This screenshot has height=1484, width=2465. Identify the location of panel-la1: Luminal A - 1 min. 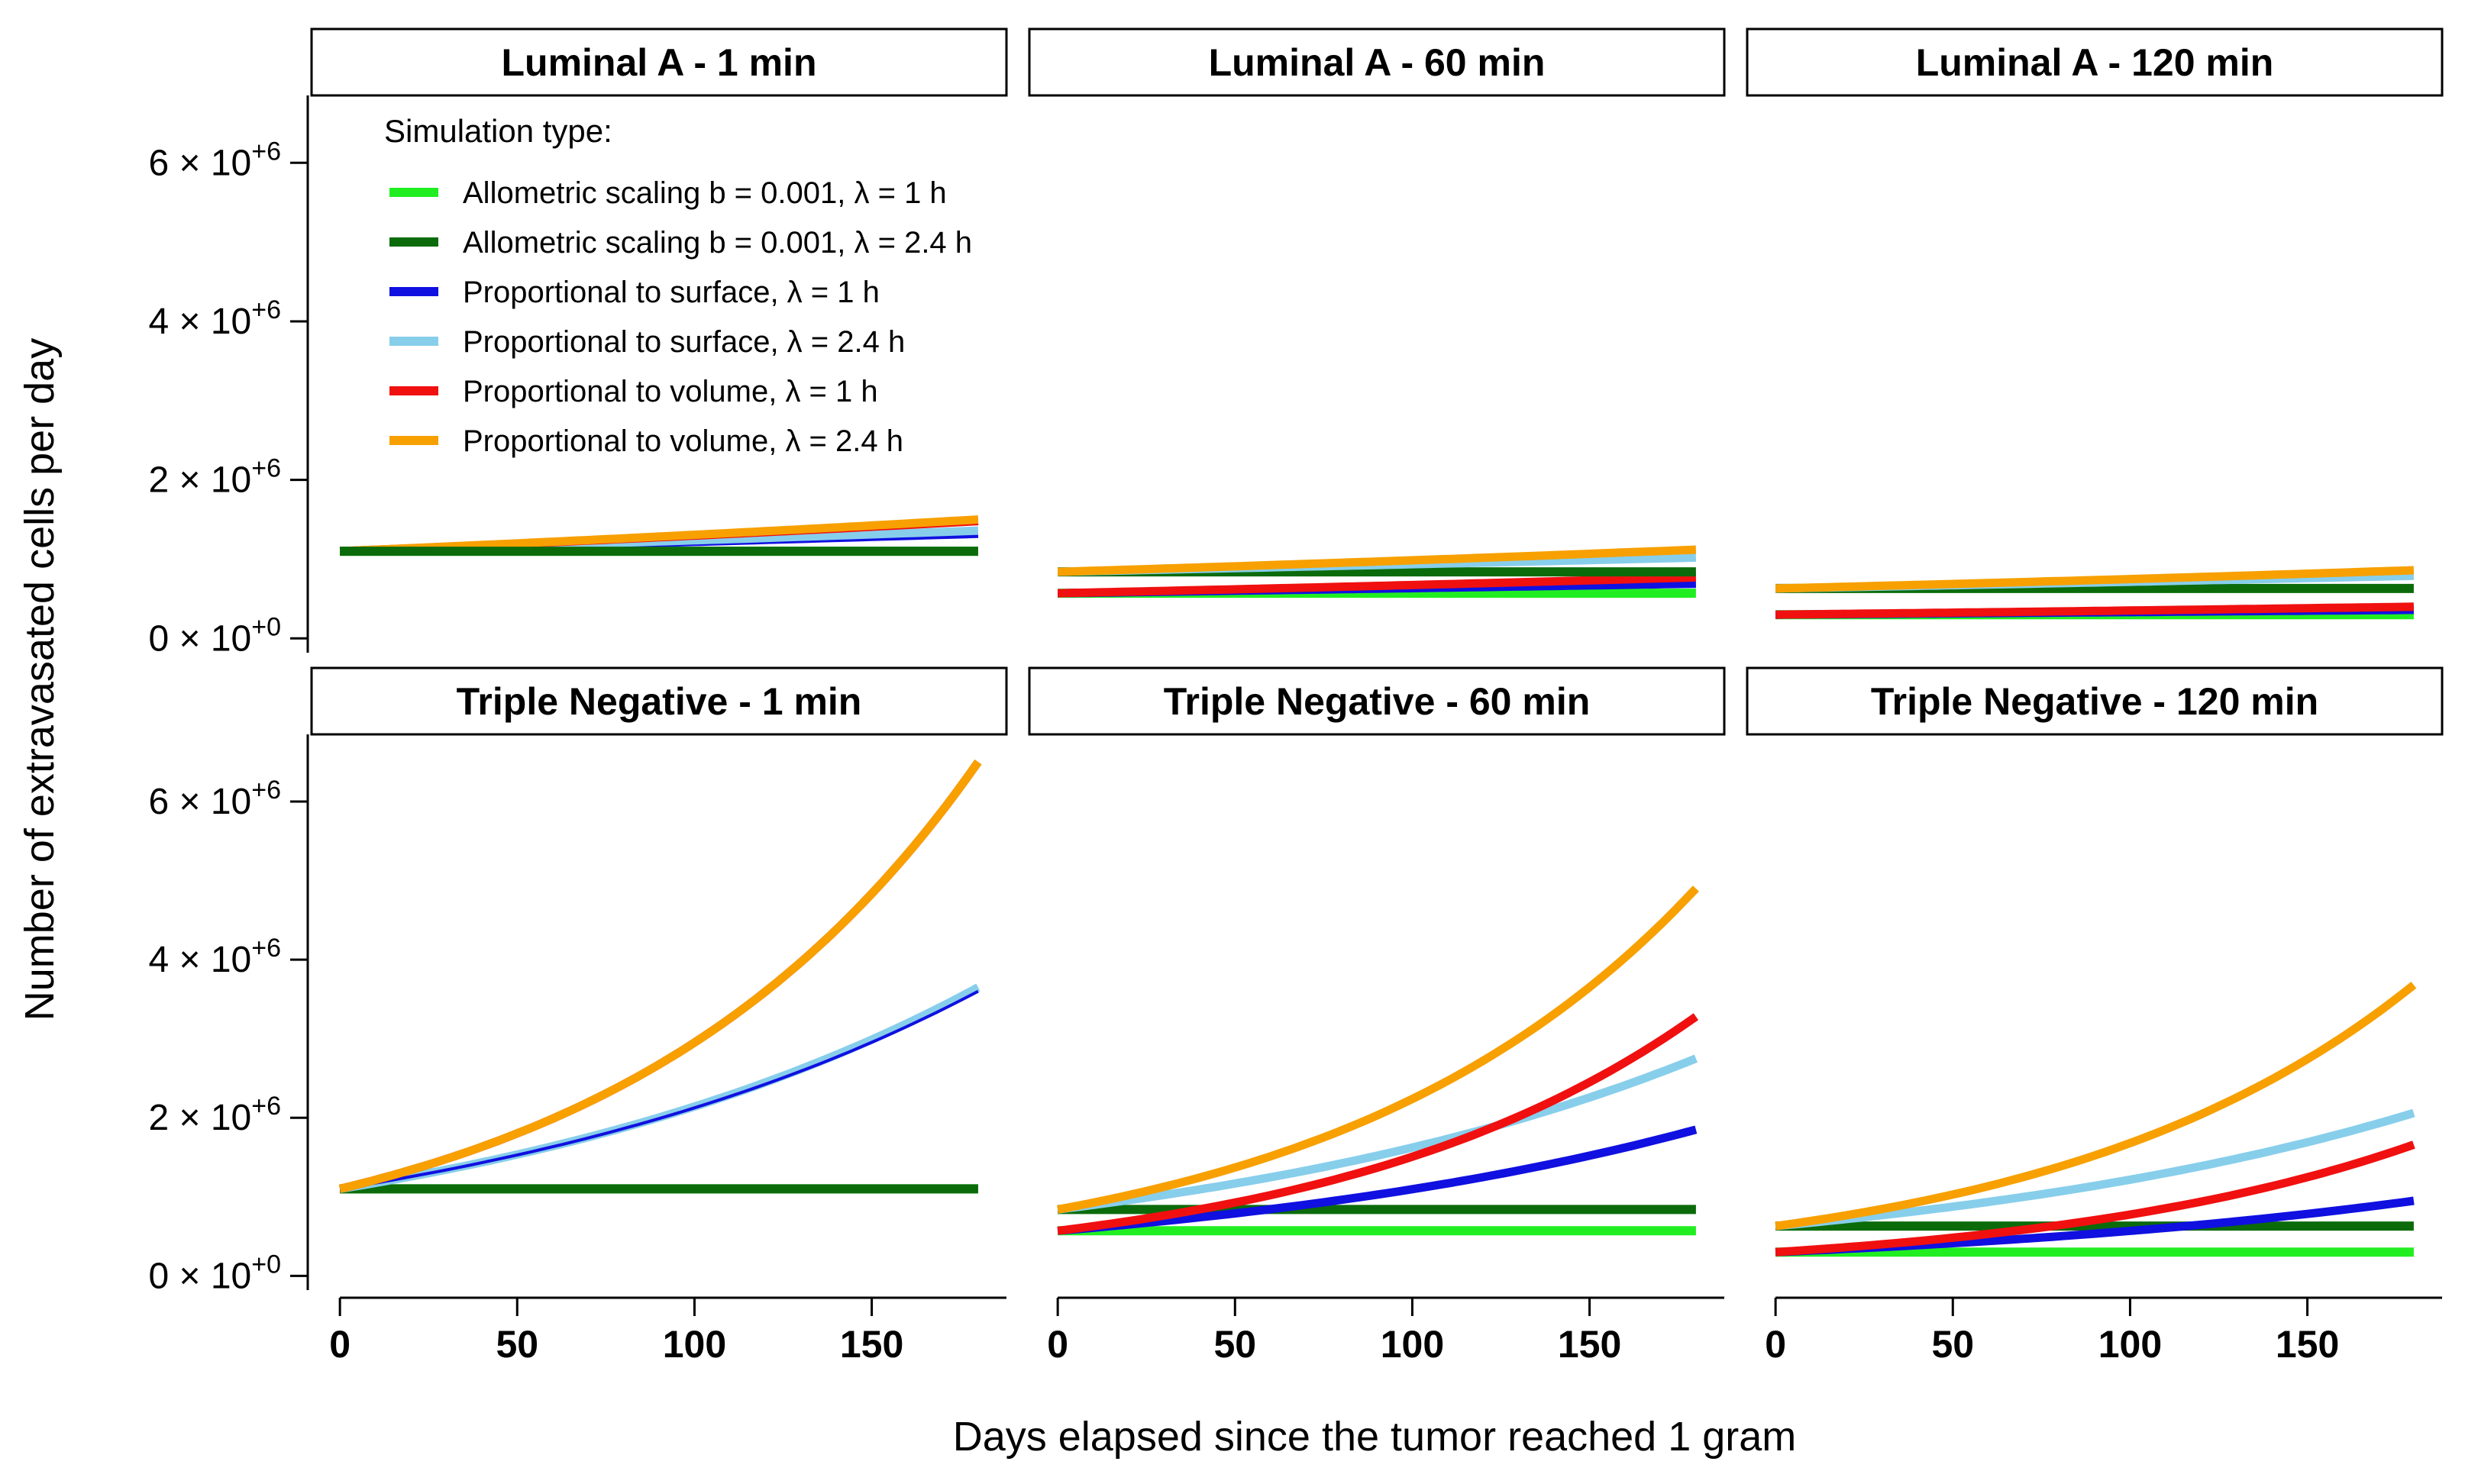
(659, 291).